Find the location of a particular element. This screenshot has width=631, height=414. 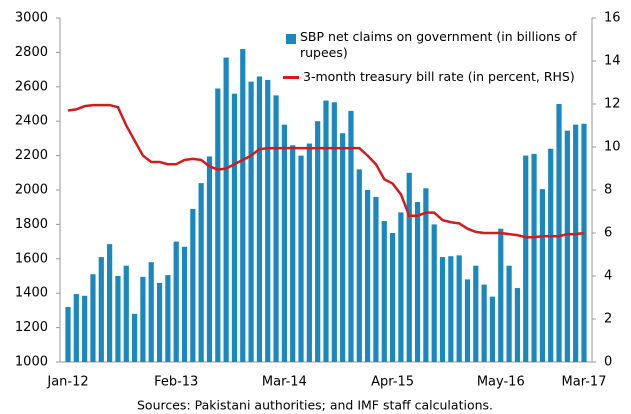

y-tick-label: 1600 is located at coordinates (31, 258).